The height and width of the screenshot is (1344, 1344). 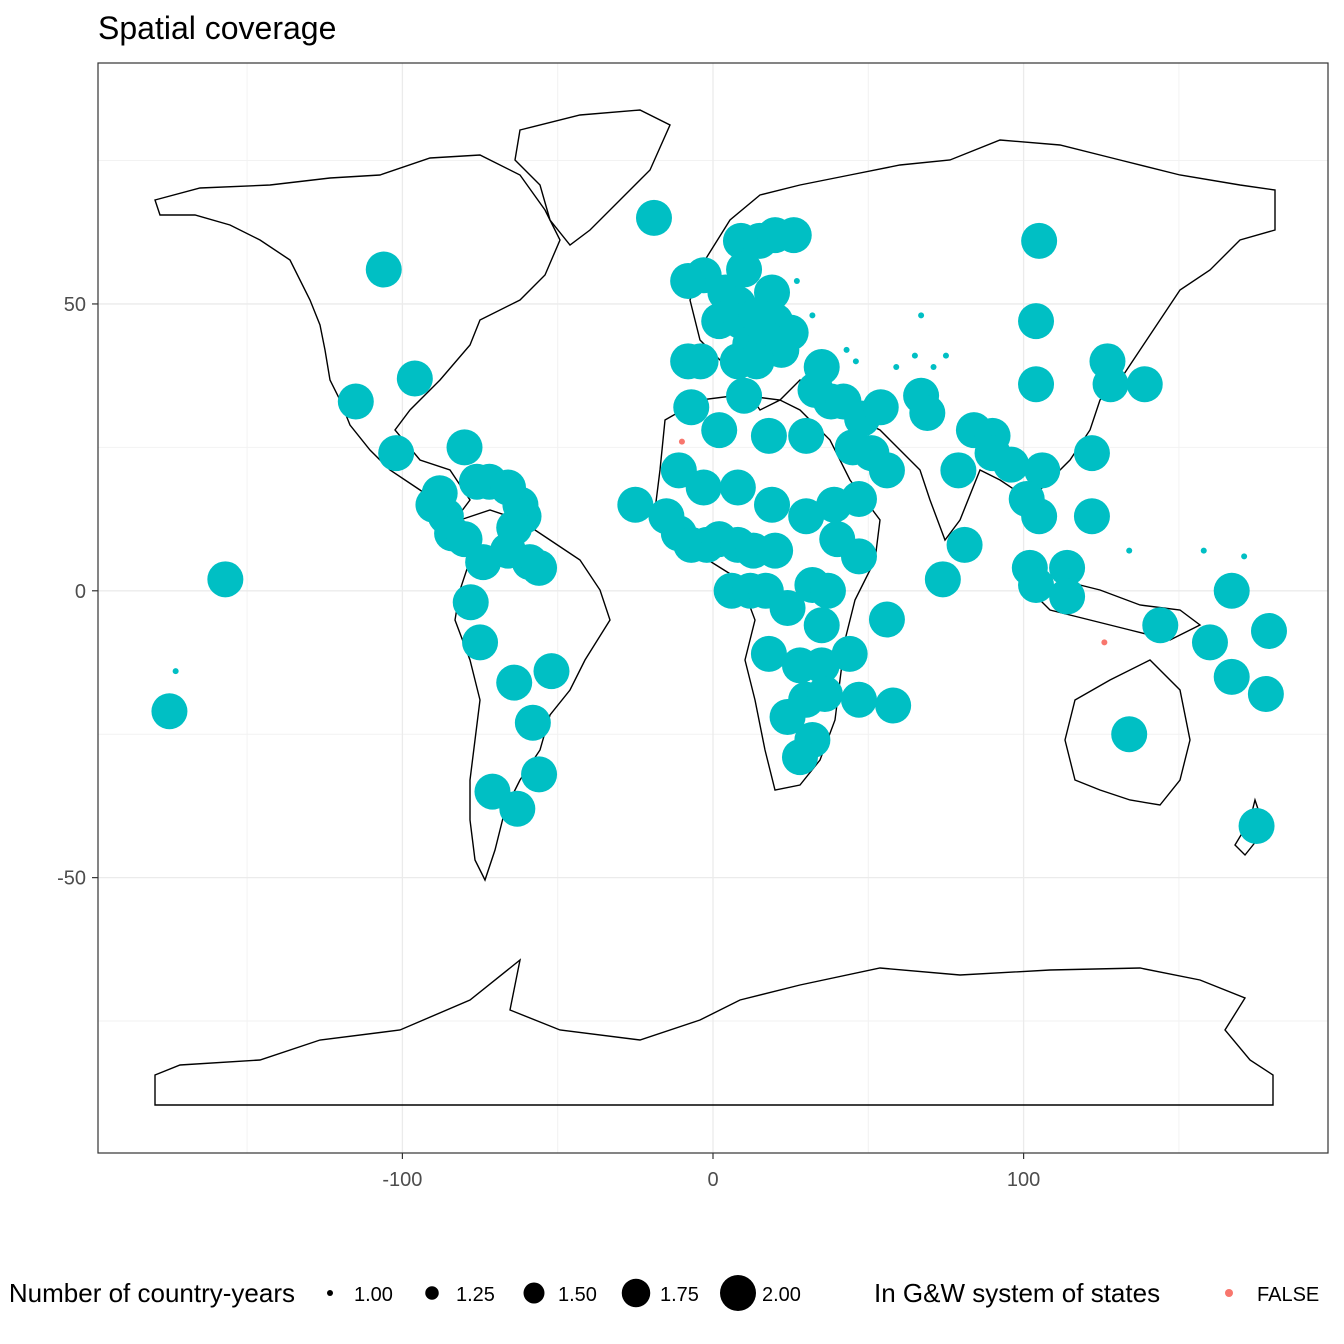 What do you see at coordinates (1229, 1293) in the screenshot?
I see `color-legend-key` at bounding box center [1229, 1293].